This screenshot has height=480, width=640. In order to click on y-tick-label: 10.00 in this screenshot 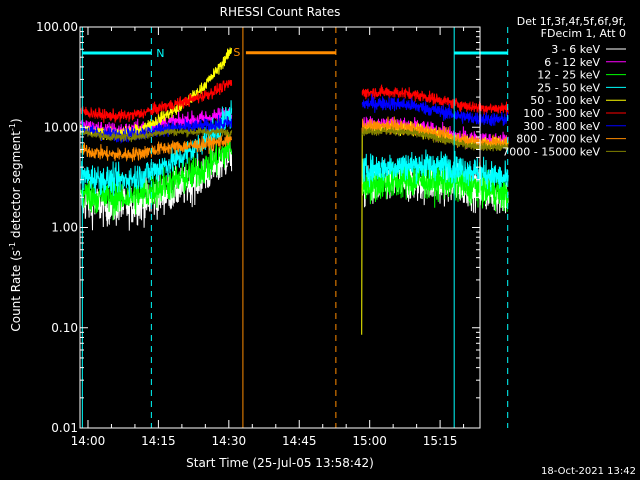, I will do `click(61, 127)`.